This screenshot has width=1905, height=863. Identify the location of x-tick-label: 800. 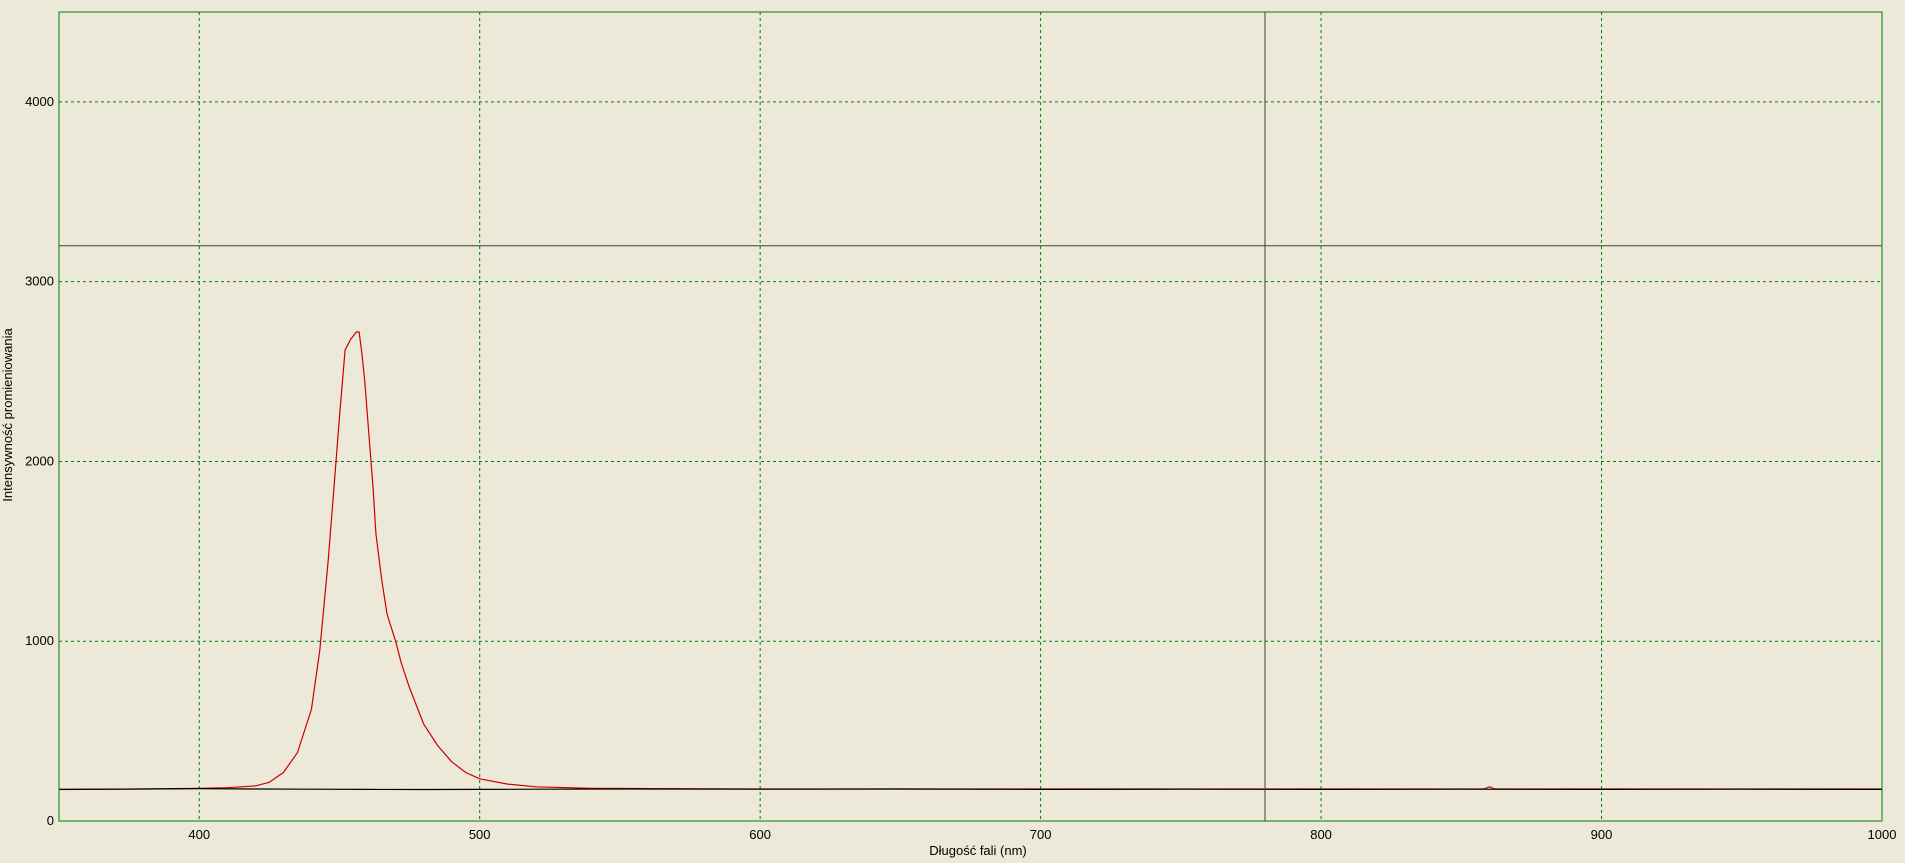
(1321, 834).